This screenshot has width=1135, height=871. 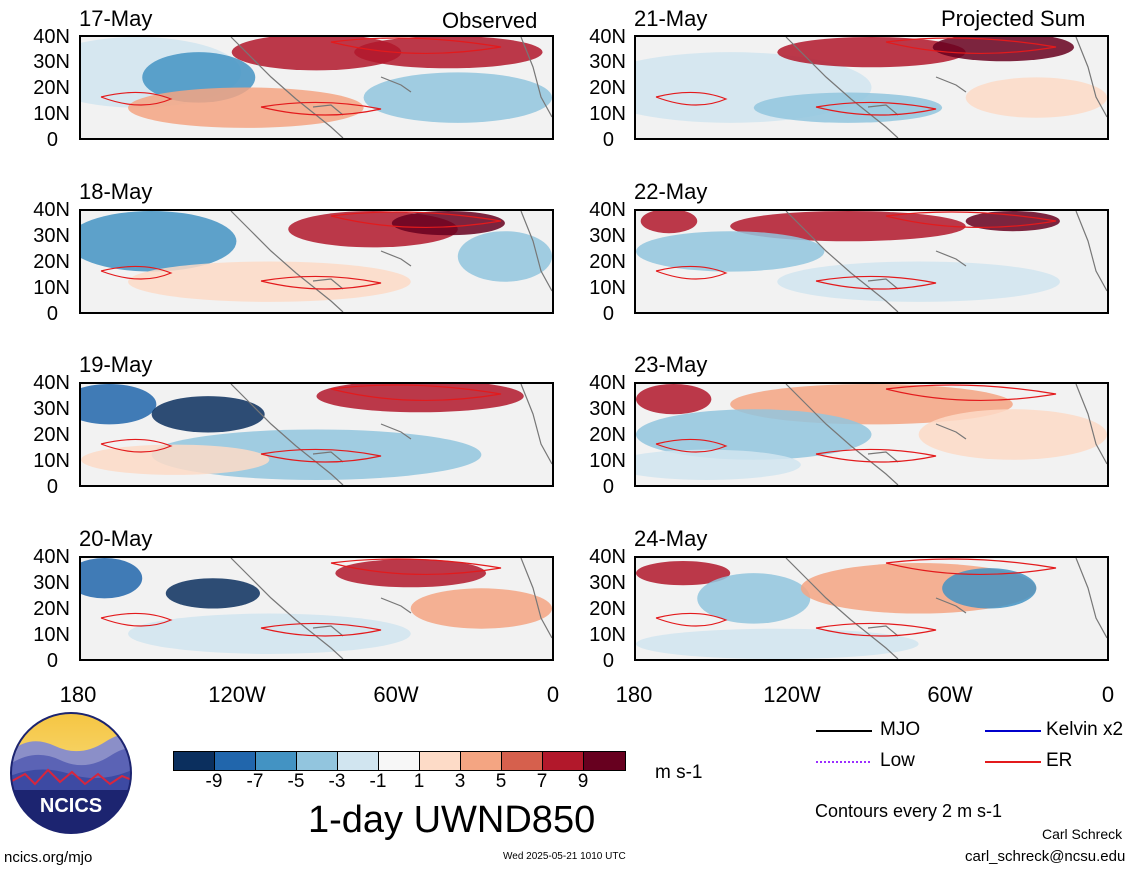 What do you see at coordinates (1013, 731) in the screenshot?
I see `kelvin-legend-line` at bounding box center [1013, 731].